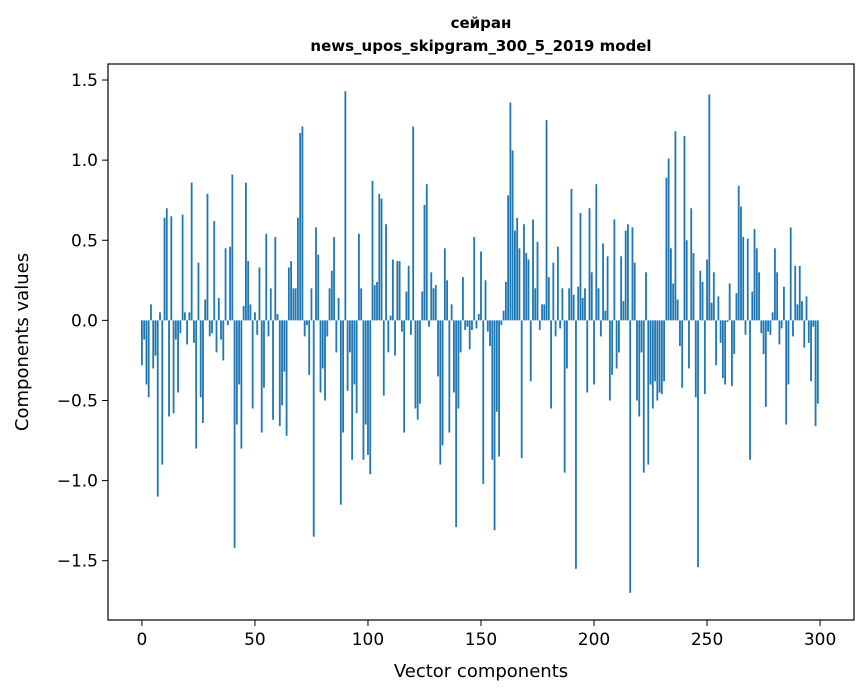 This screenshot has width=867, height=696. Describe the element at coordinates (481, 23) in the screenshot. I see `chart-title-line-1: сейран` at that location.